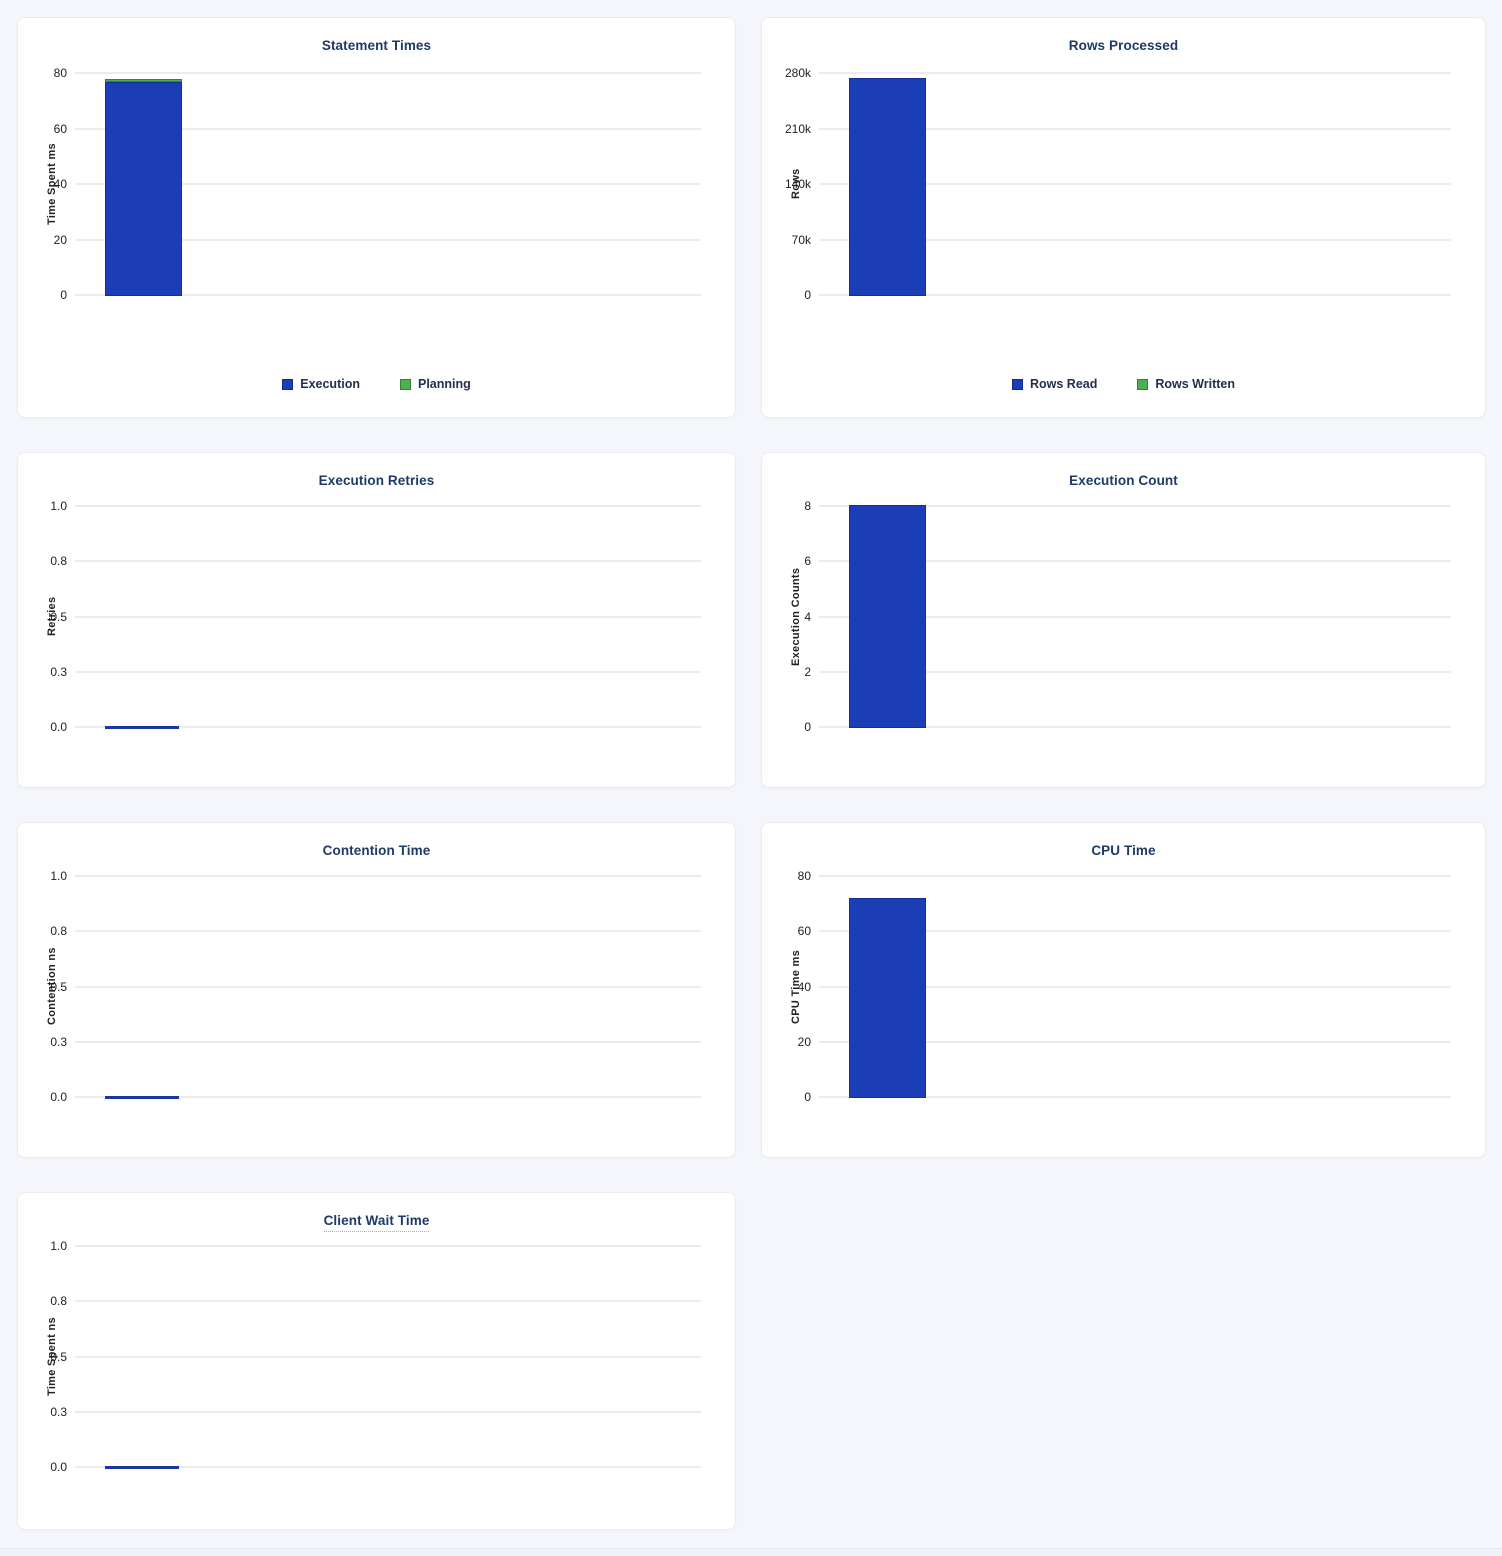 The image size is (1502, 1556). I want to click on contention-time-plot: 0.0 0.3 0.5 0.8 1.0, so click(375, 986).